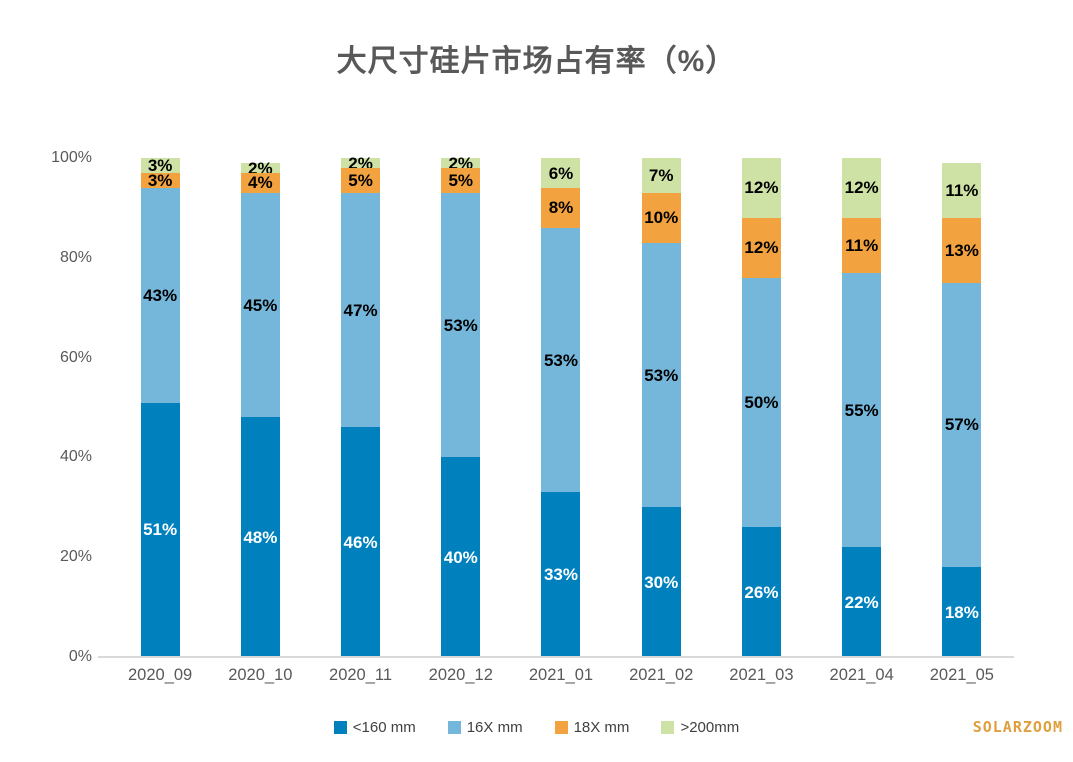 The image size is (1073, 762). I want to click on bar-column: 48% 45% 4% 2%, so click(260, 407).